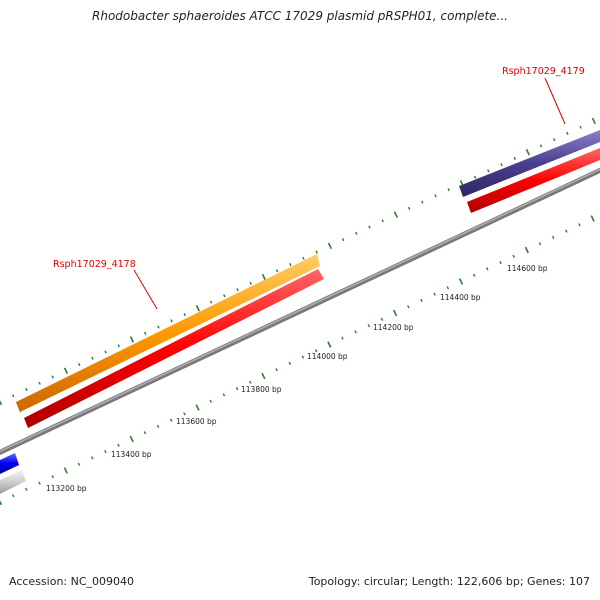 This screenshot has width=600, height=600. I want to click on bp-label: 114000 bp, so click(327, 356).